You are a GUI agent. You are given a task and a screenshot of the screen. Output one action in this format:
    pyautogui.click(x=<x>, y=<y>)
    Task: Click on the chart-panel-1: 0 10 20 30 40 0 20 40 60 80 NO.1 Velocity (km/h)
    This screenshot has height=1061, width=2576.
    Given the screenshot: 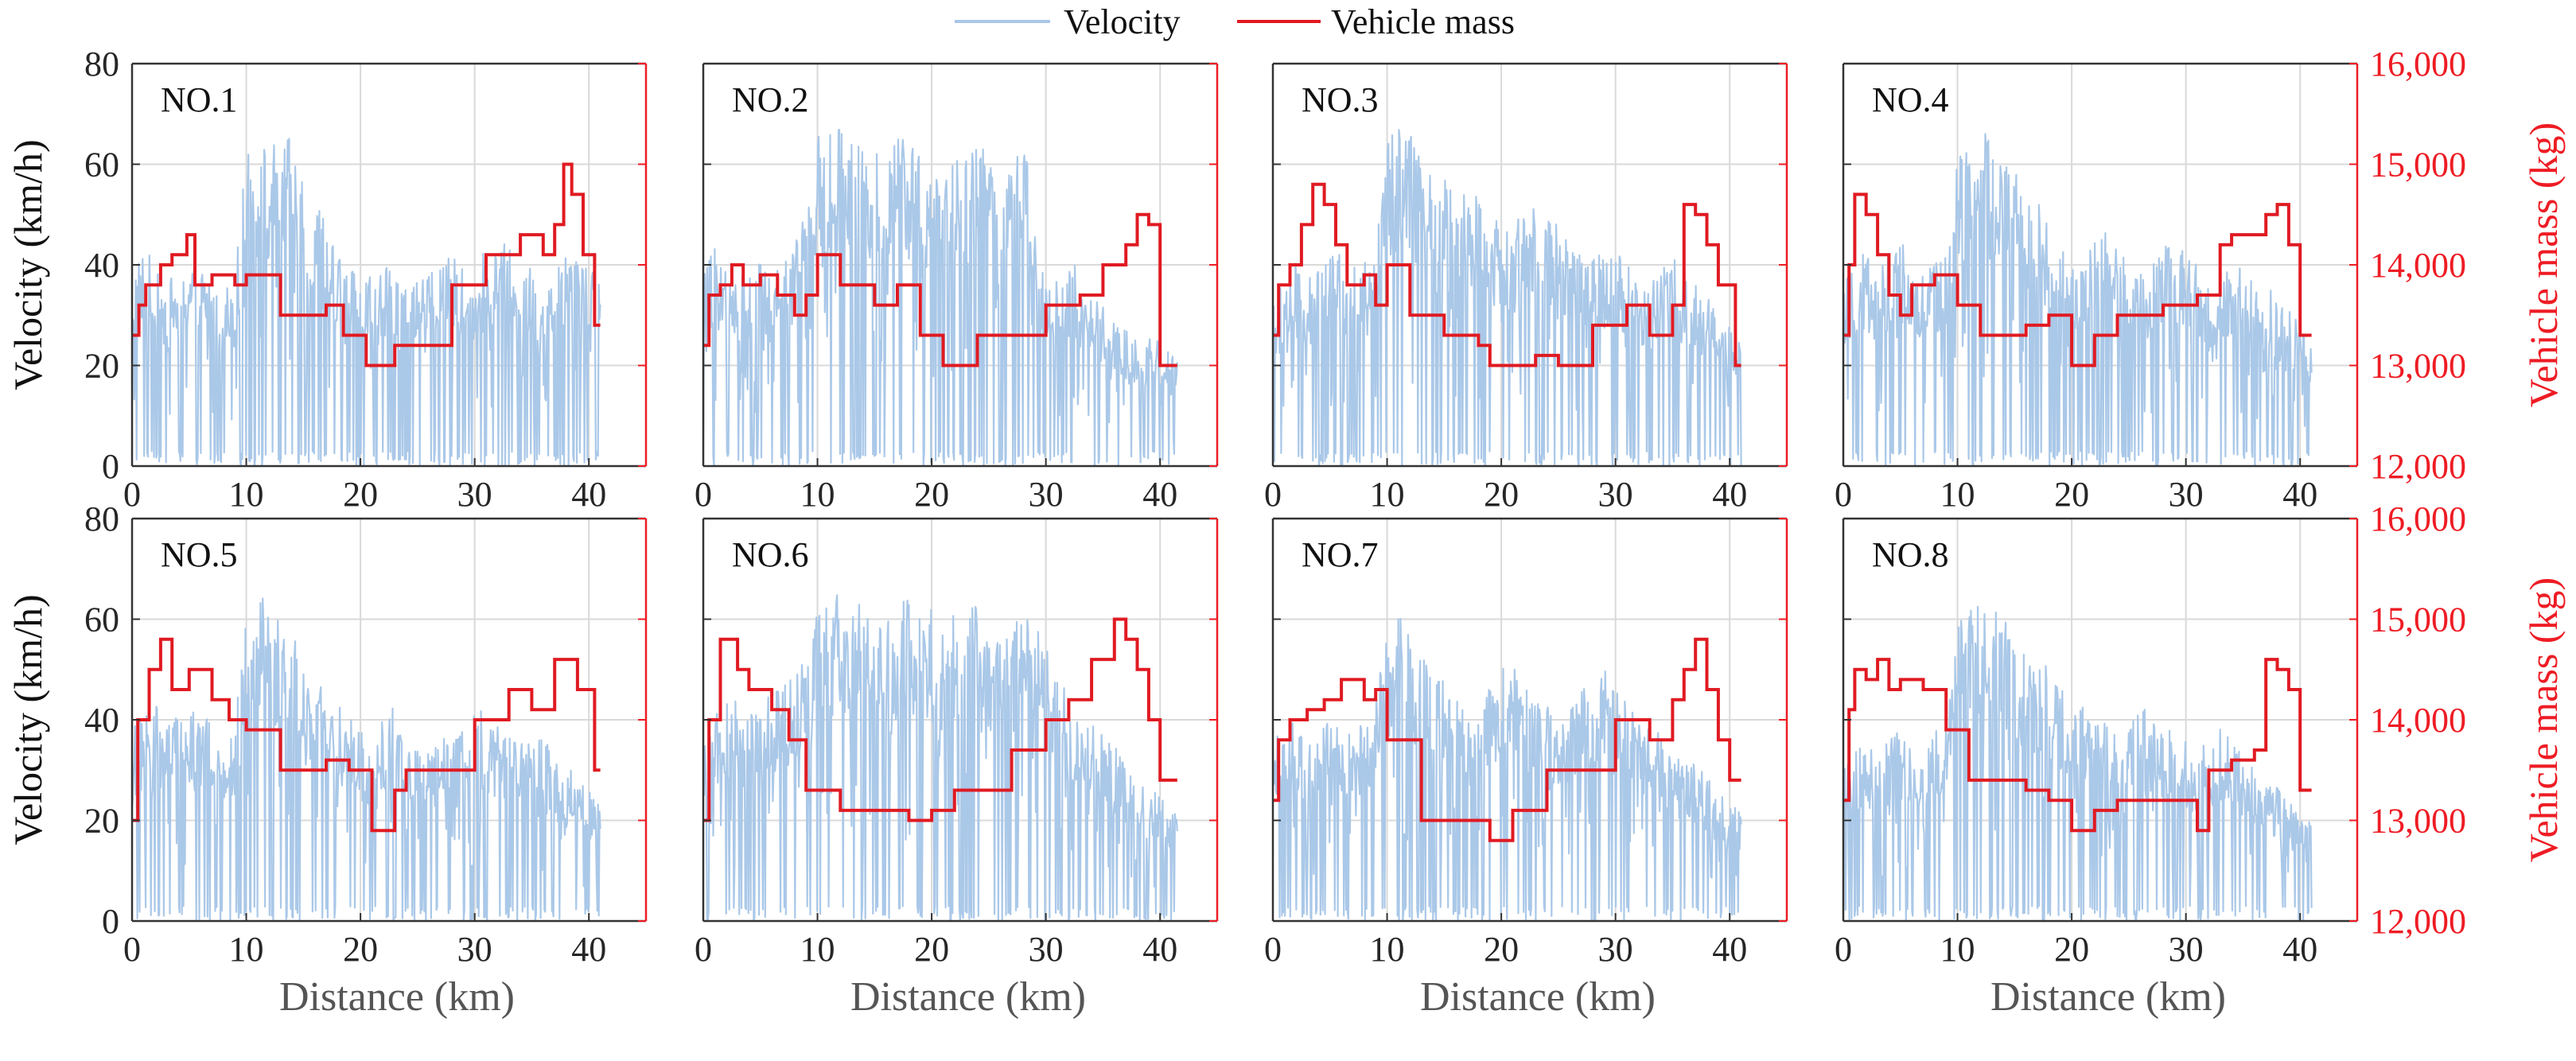 What is the action you would take?
    pyautogui.click(x=327, y=279)
    